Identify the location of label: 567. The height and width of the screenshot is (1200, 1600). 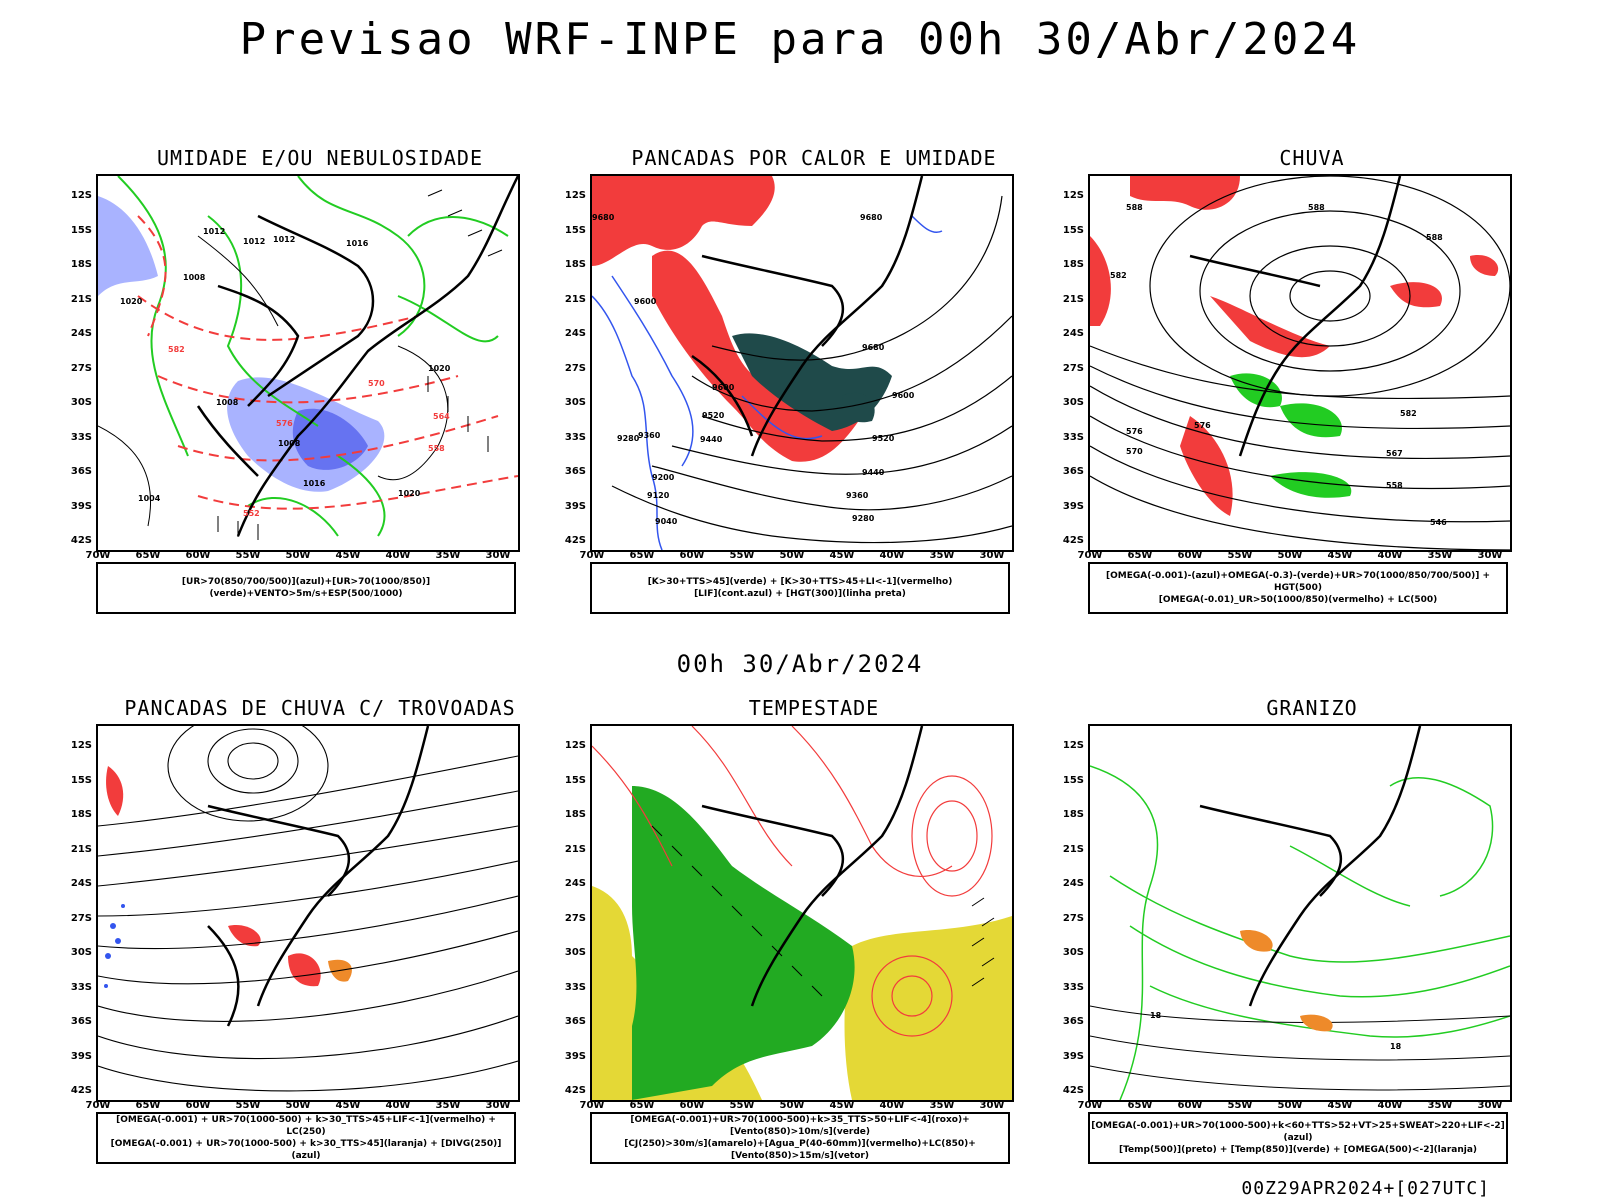
(1394, 453).